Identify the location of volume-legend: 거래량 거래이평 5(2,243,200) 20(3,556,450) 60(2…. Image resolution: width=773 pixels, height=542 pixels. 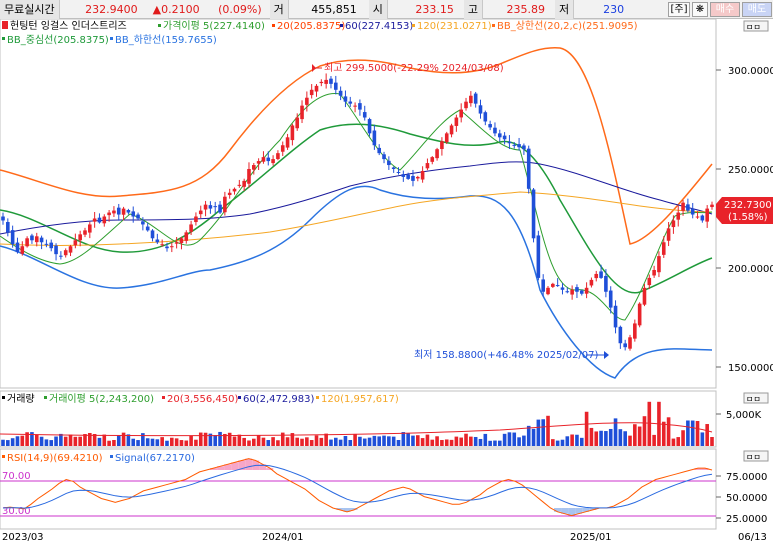
(382, 407).